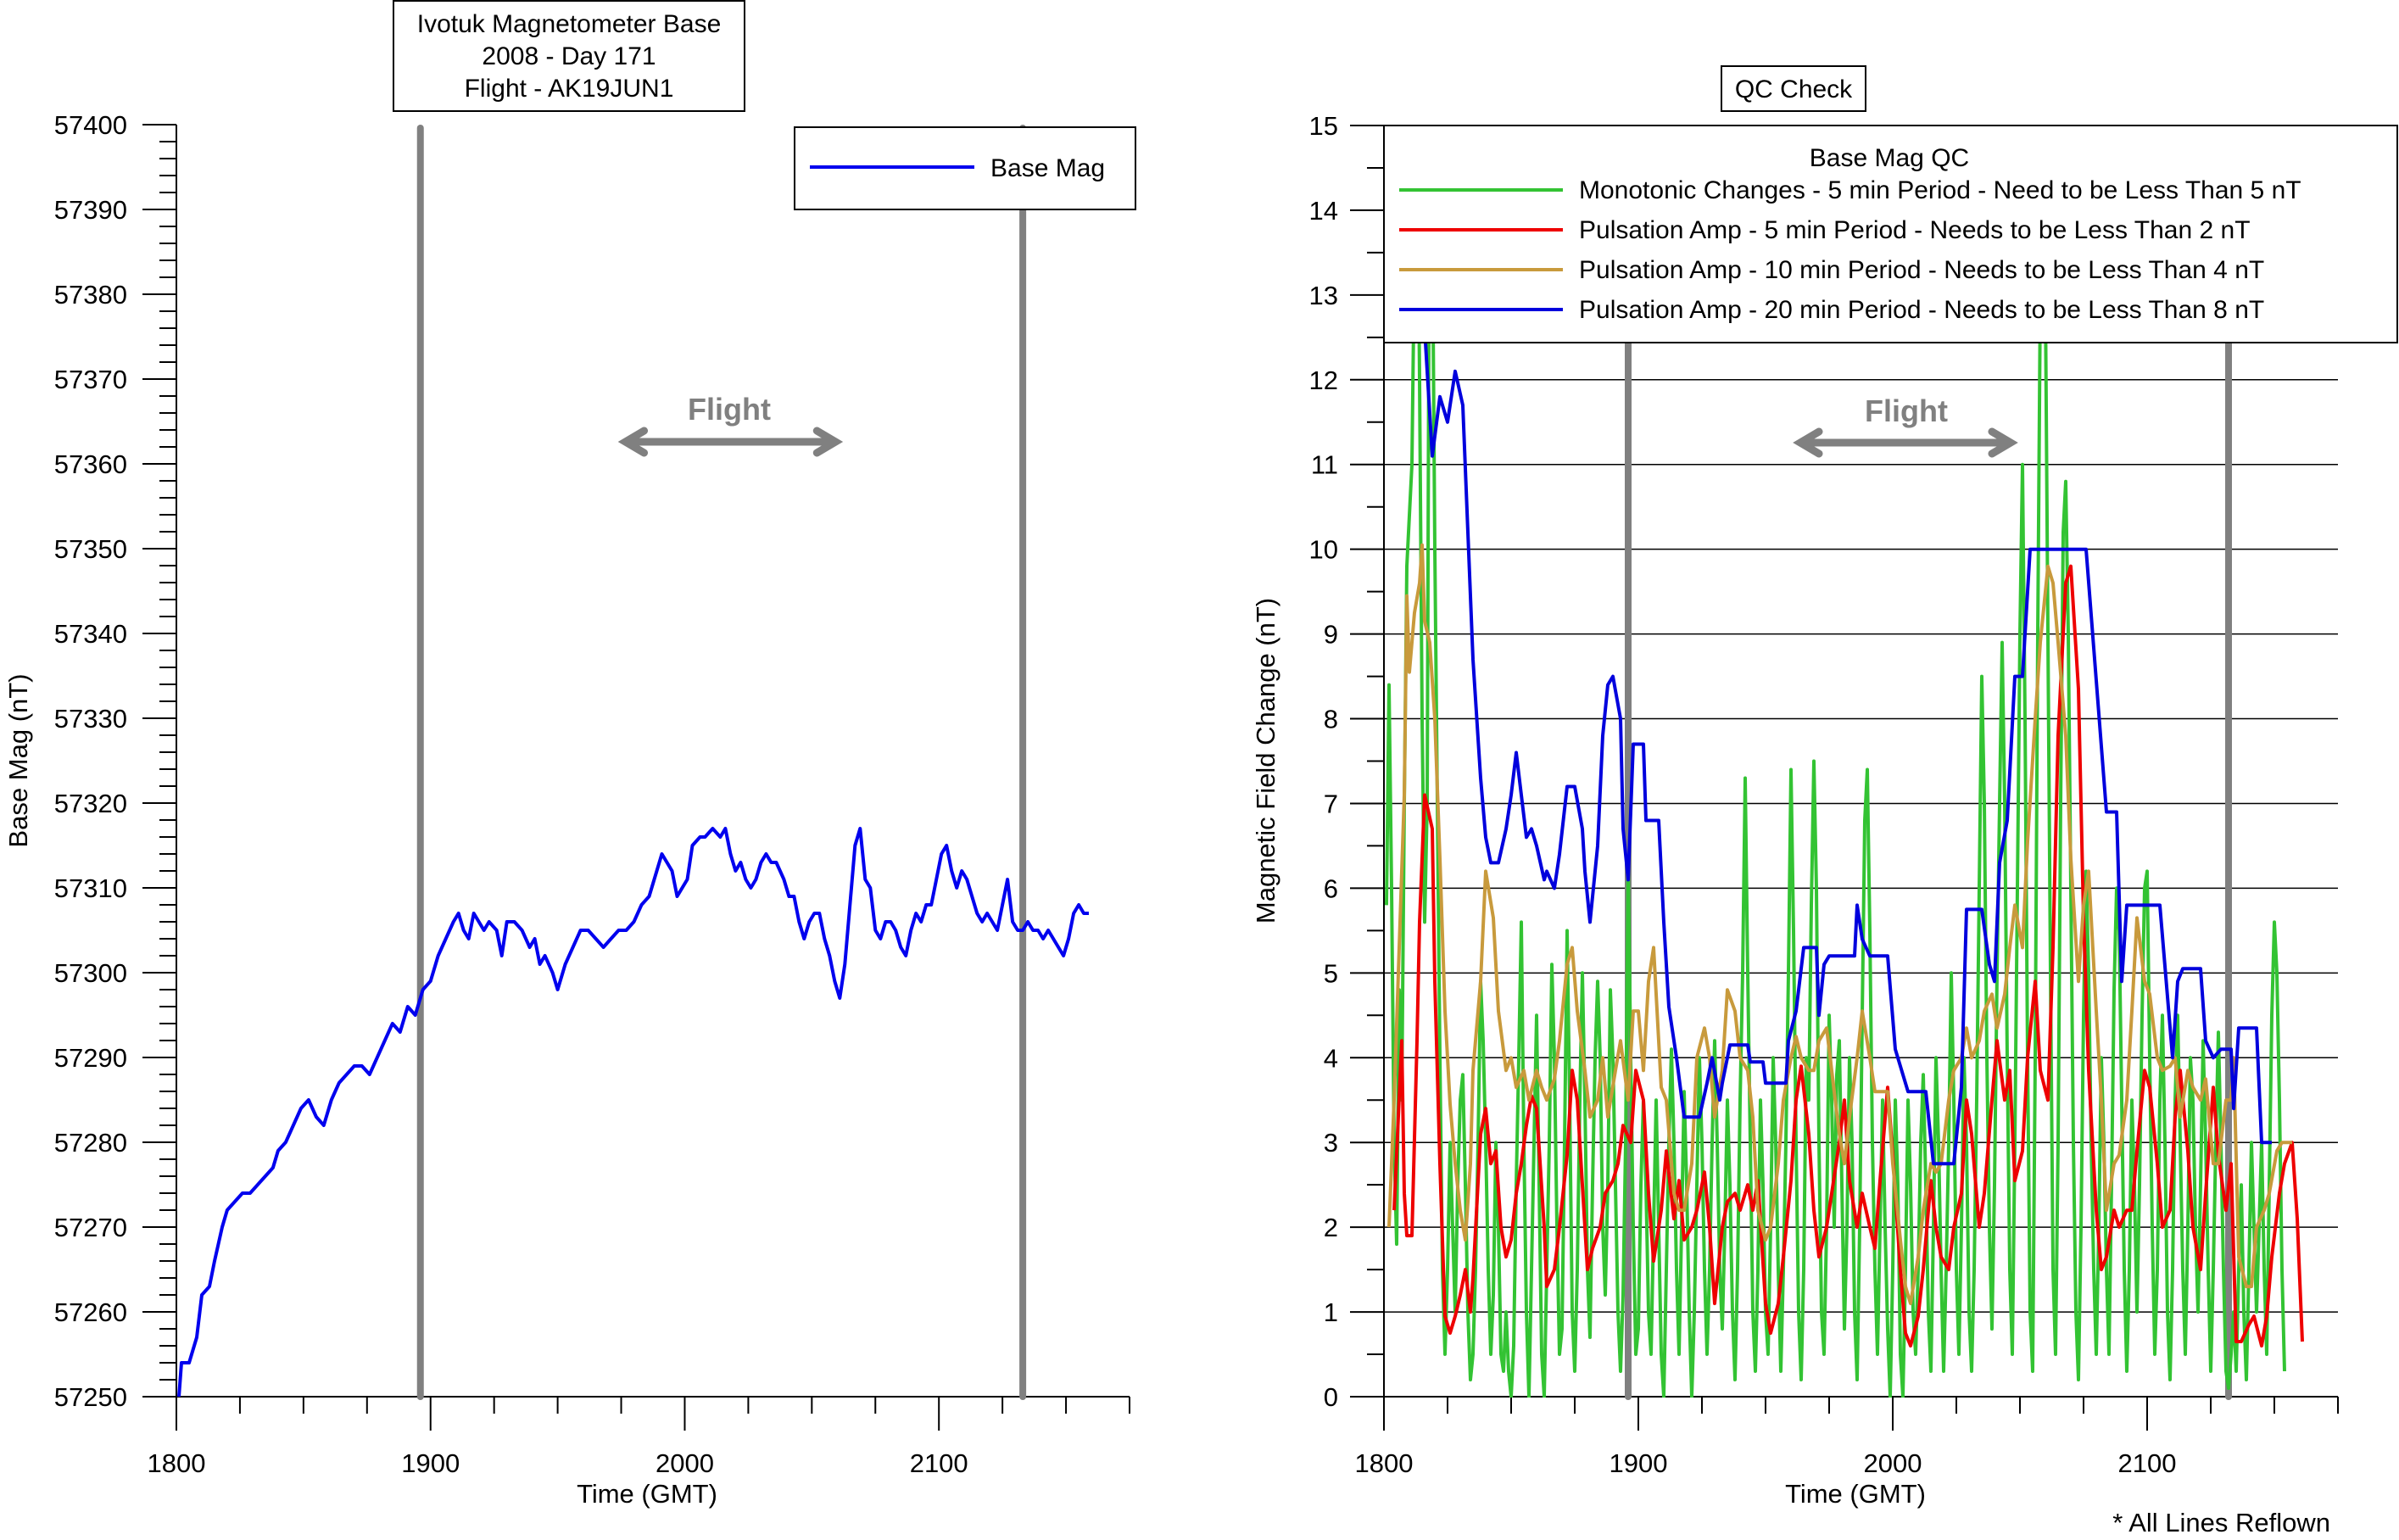  What do you see at coordinates (1331, 1058) in the screenshot?
I see `y-tick-label: 4` at bounding box center [1331, 1058].